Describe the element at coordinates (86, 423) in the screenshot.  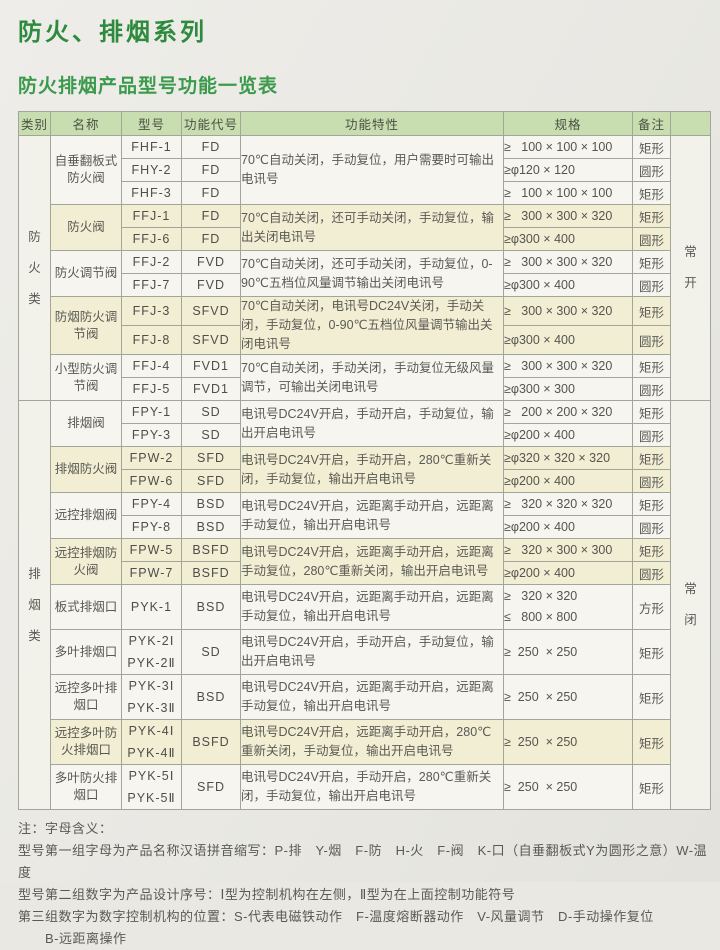
I see `product-name: 排烟阀` at that location.